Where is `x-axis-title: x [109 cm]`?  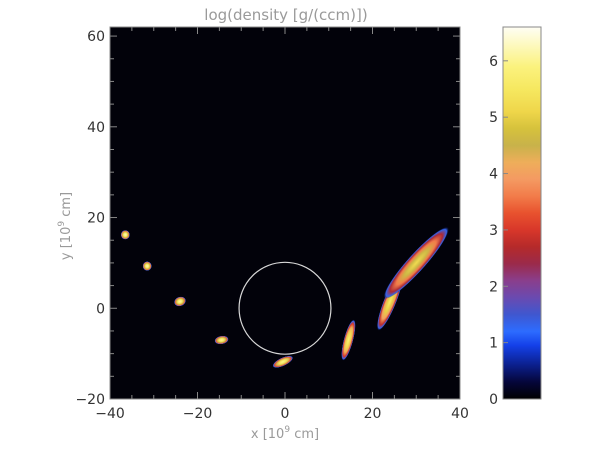
x-axis-title: x [109 cm] is located at coordinates (285, 433).